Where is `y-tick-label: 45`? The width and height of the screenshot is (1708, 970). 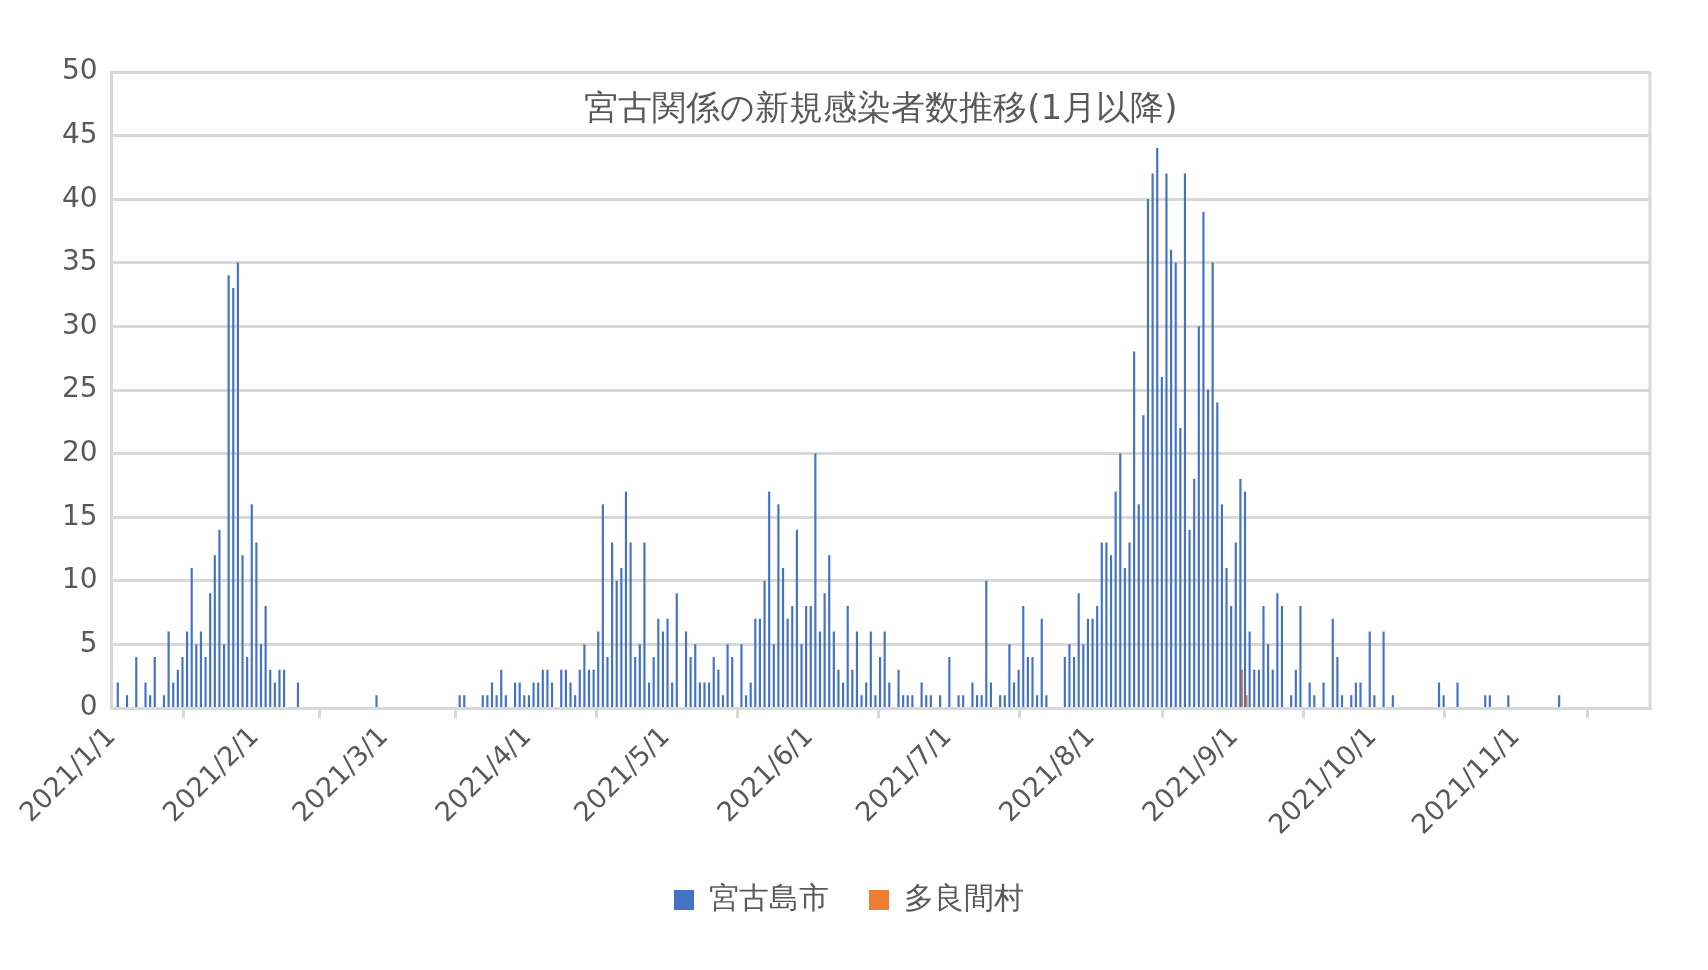 y-tick-label: 45 is located at coordinates (79, 133).